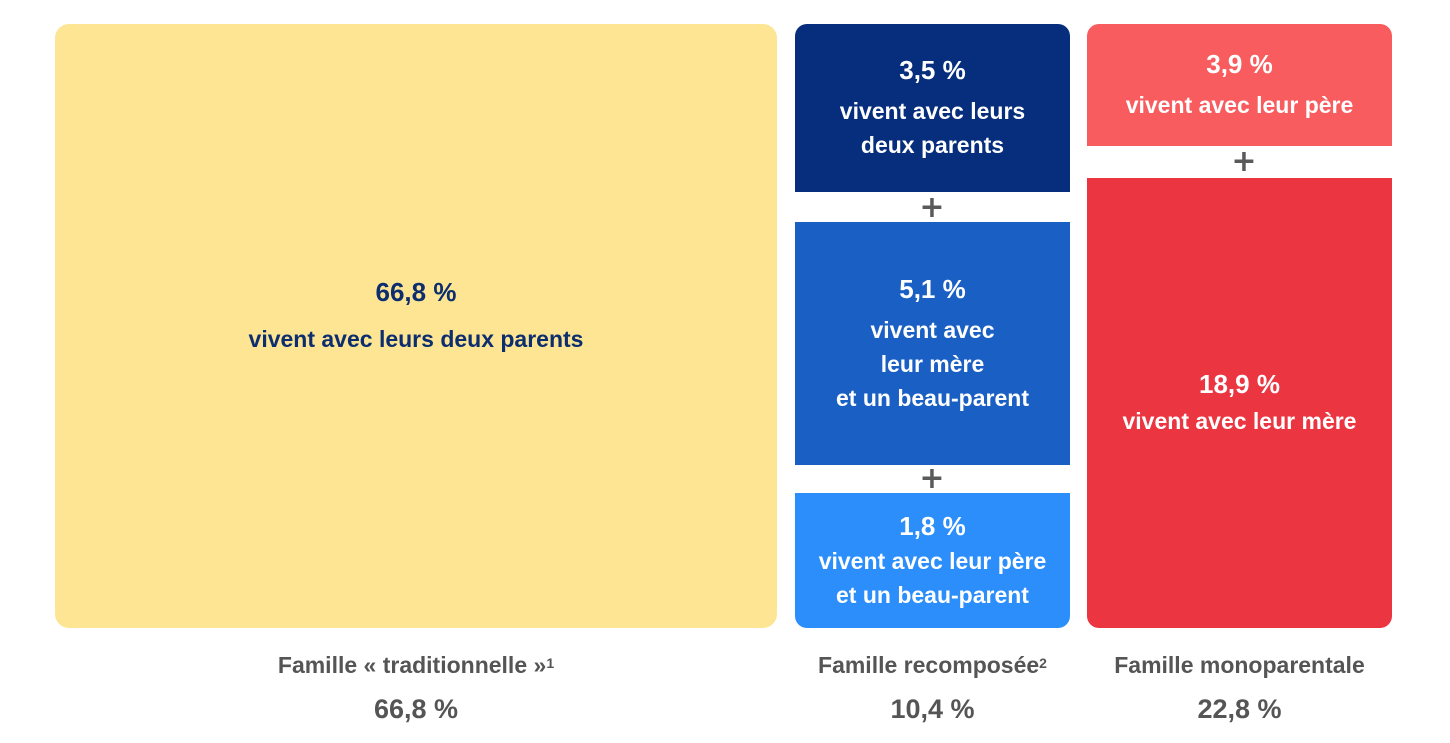 This screenshot has height=743, width=1450. Describe the element at coordinates (1043, 663) in the screenshot. I see `footnote-marker-2: 2` at that location.